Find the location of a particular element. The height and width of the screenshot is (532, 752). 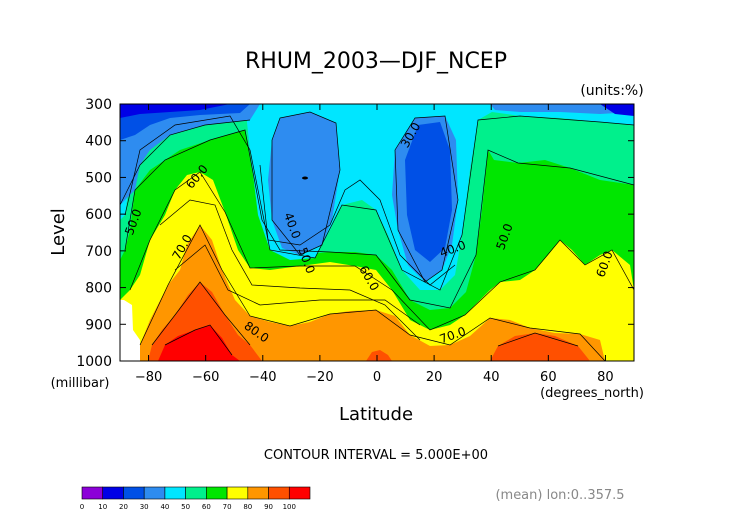

contour-interval: CONTOUR INTERVAL = 5.000E+00 is located at coordinates (376, 455).